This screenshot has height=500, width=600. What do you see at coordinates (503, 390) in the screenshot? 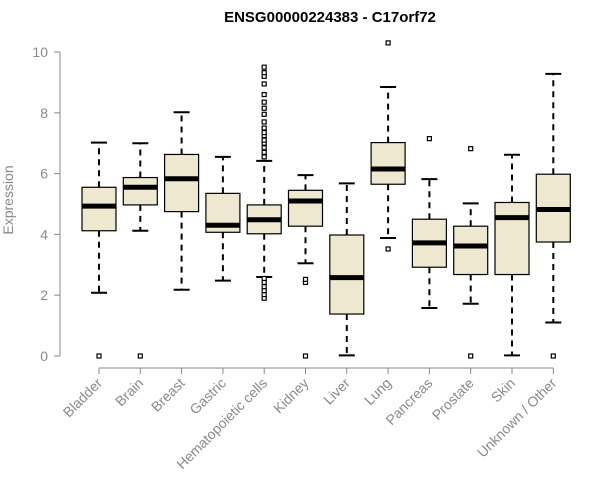
I see `x-tick-label: Skin` at bounding box center [503, 390].